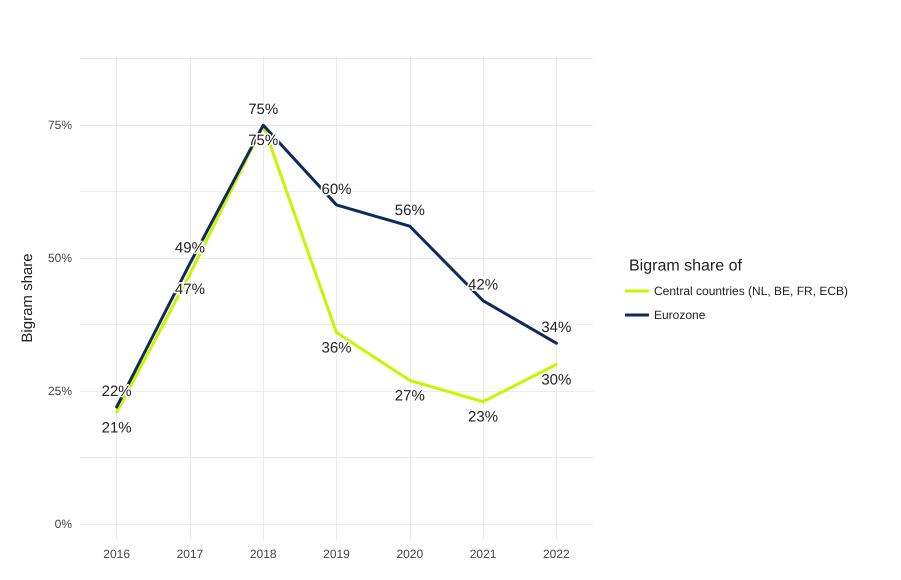 The height and width of the screenshot is (580, 901). I want to click on x-tick-label: 2016, so click(116, 554).